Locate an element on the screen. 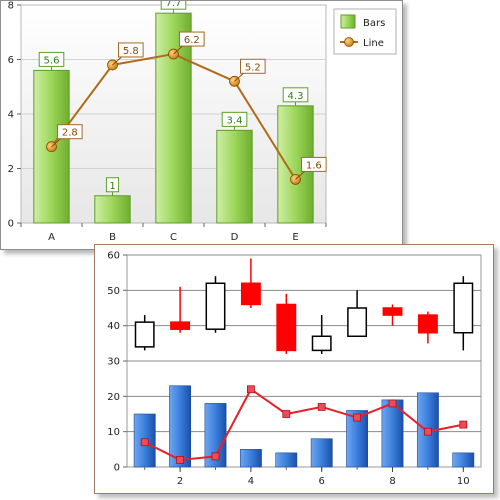 Image resolution: width=500 pixels, height=500 pixels. y-tick-label-2: 20 is located at coordinates (113, 397).